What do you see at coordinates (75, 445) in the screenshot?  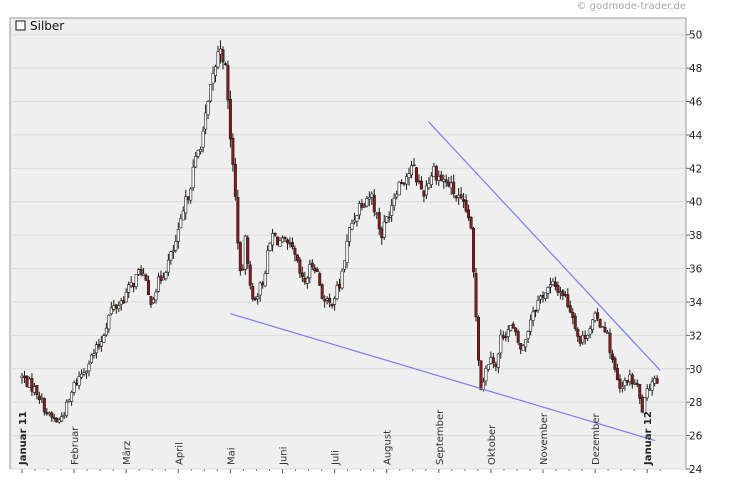 I see `x-month-label: Februar` at bounding box center [75, 445].